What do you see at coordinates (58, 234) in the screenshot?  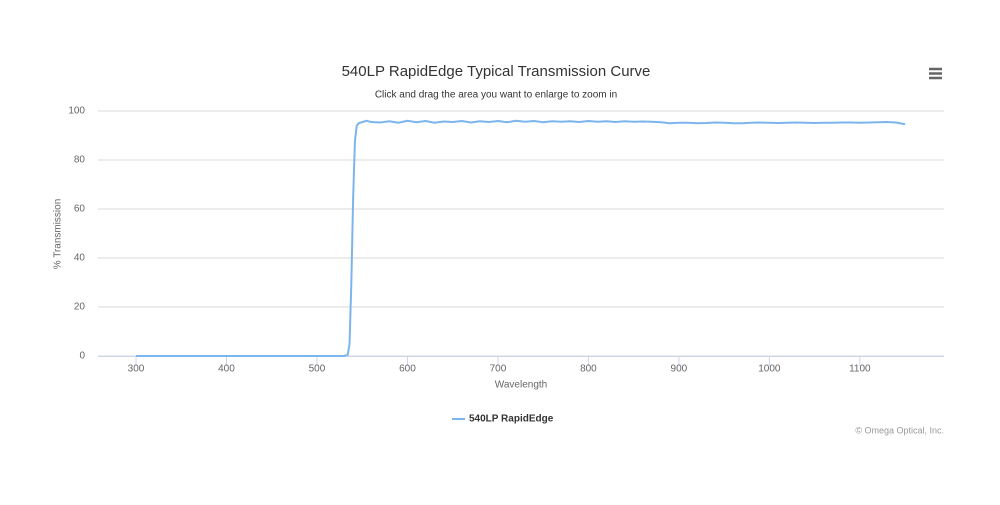 I see `y-axis-title: % Transmission` at bounding box center [58, 234].